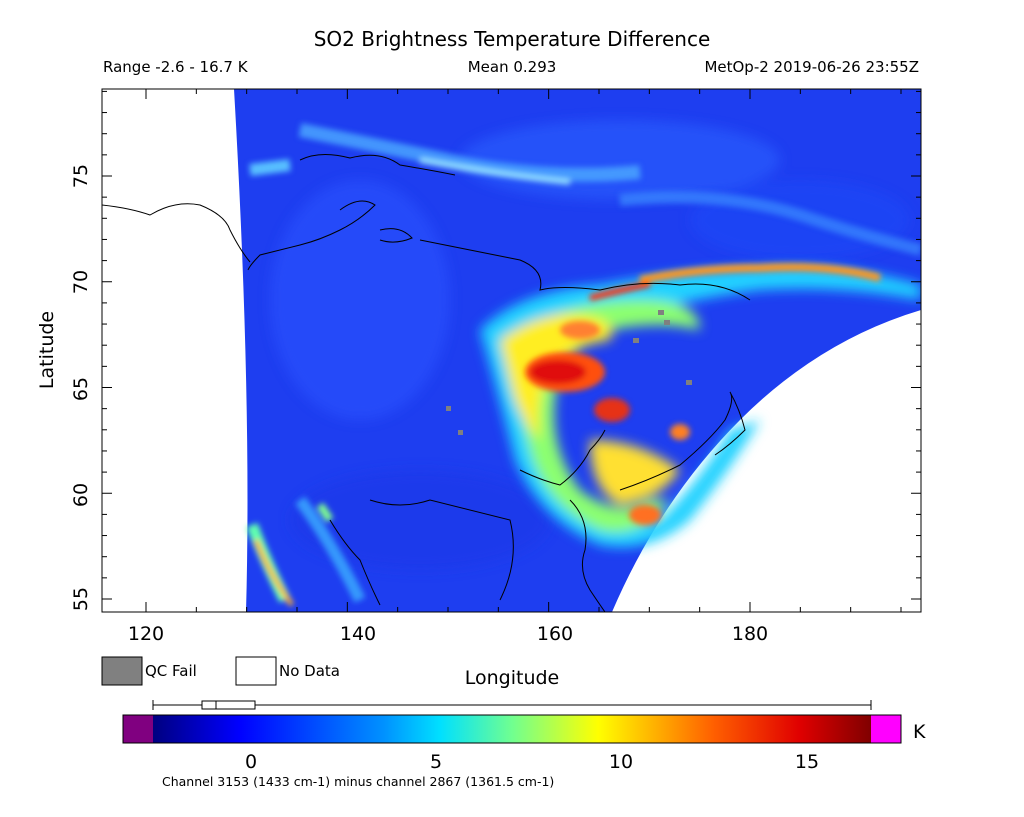 The image size is (1024, 817). Describe the element at coordinates (512, 678) in the screenshot. I see `x-axis-label: Longitude` at that location.